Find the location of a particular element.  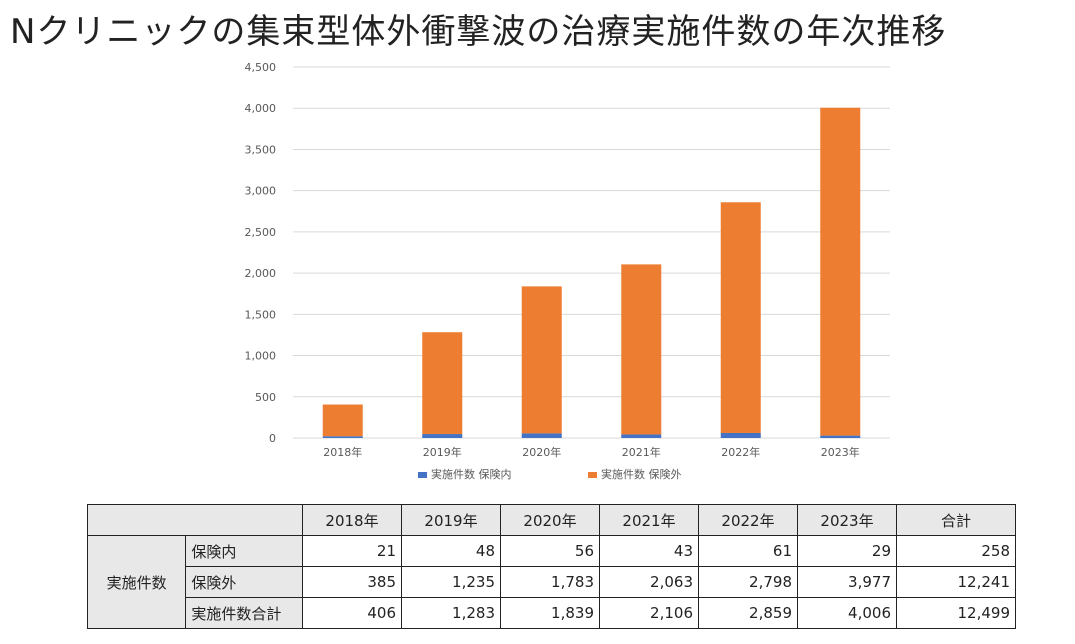

x-tick-label: 2018年 is located at coordinates (342, 452).